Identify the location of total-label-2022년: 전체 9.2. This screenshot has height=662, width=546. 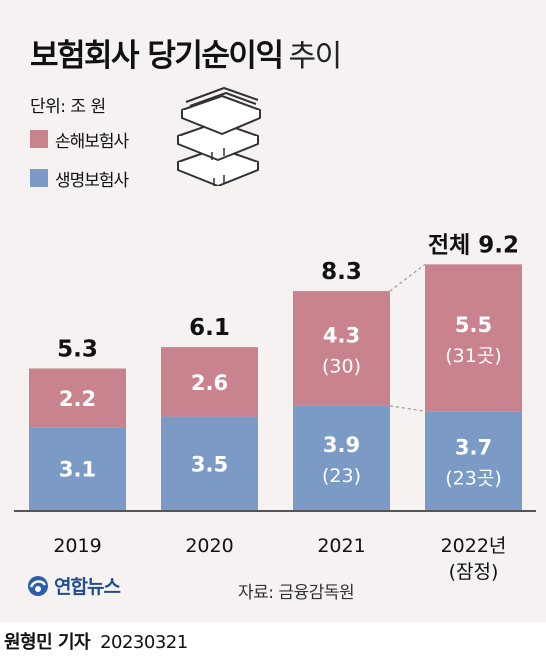
(473, 245).